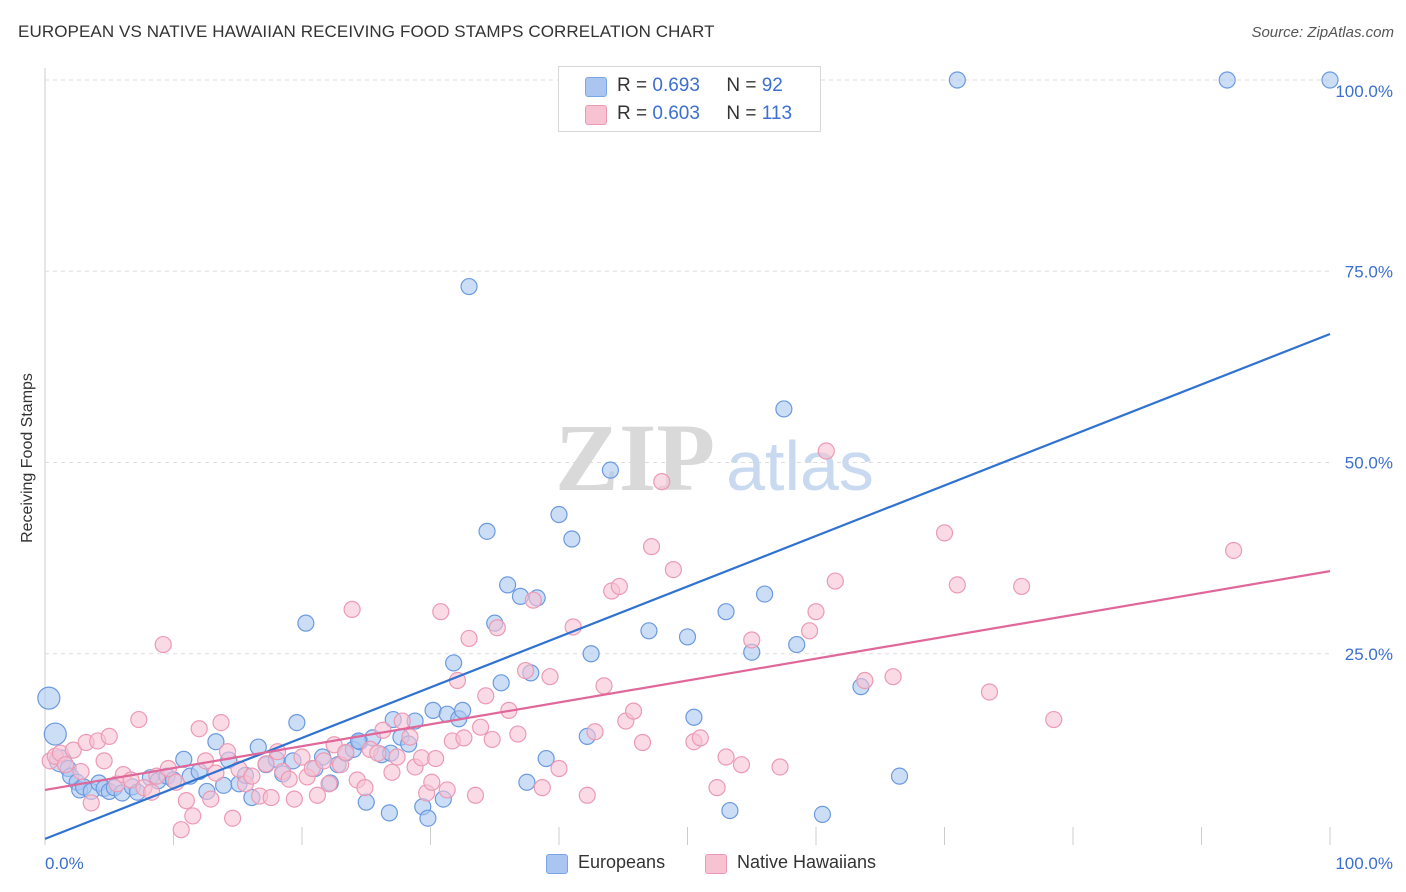 This screenshot has height=892, width=1406. Describe the element at coordinates (704, 114) in the screenshot. I see `legend-text-native-hawaiians: R = 0.603 N = 113` at that location.